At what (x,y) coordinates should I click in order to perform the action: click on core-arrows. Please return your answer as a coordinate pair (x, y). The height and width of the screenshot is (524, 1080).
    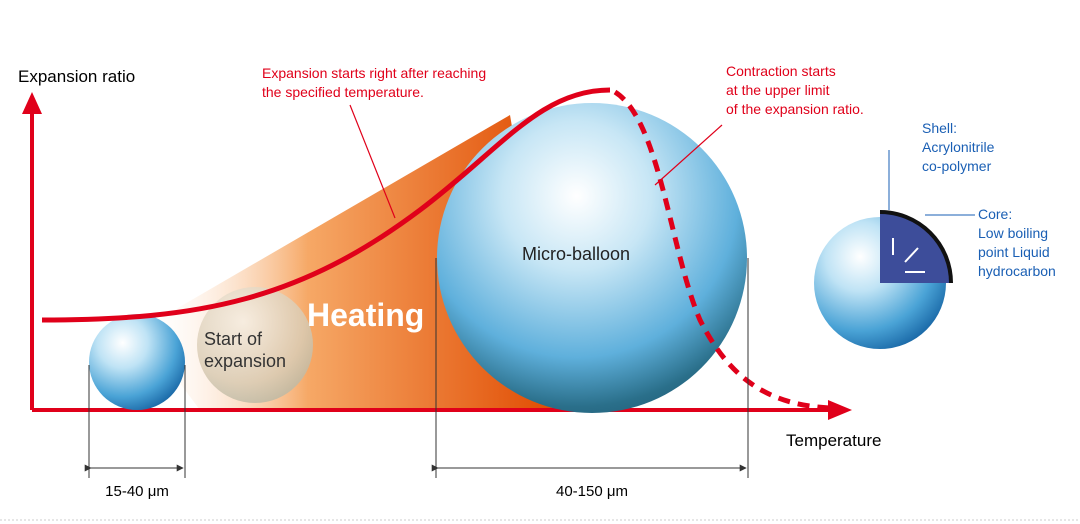
    Looking at the image, I should click on (908, 255).